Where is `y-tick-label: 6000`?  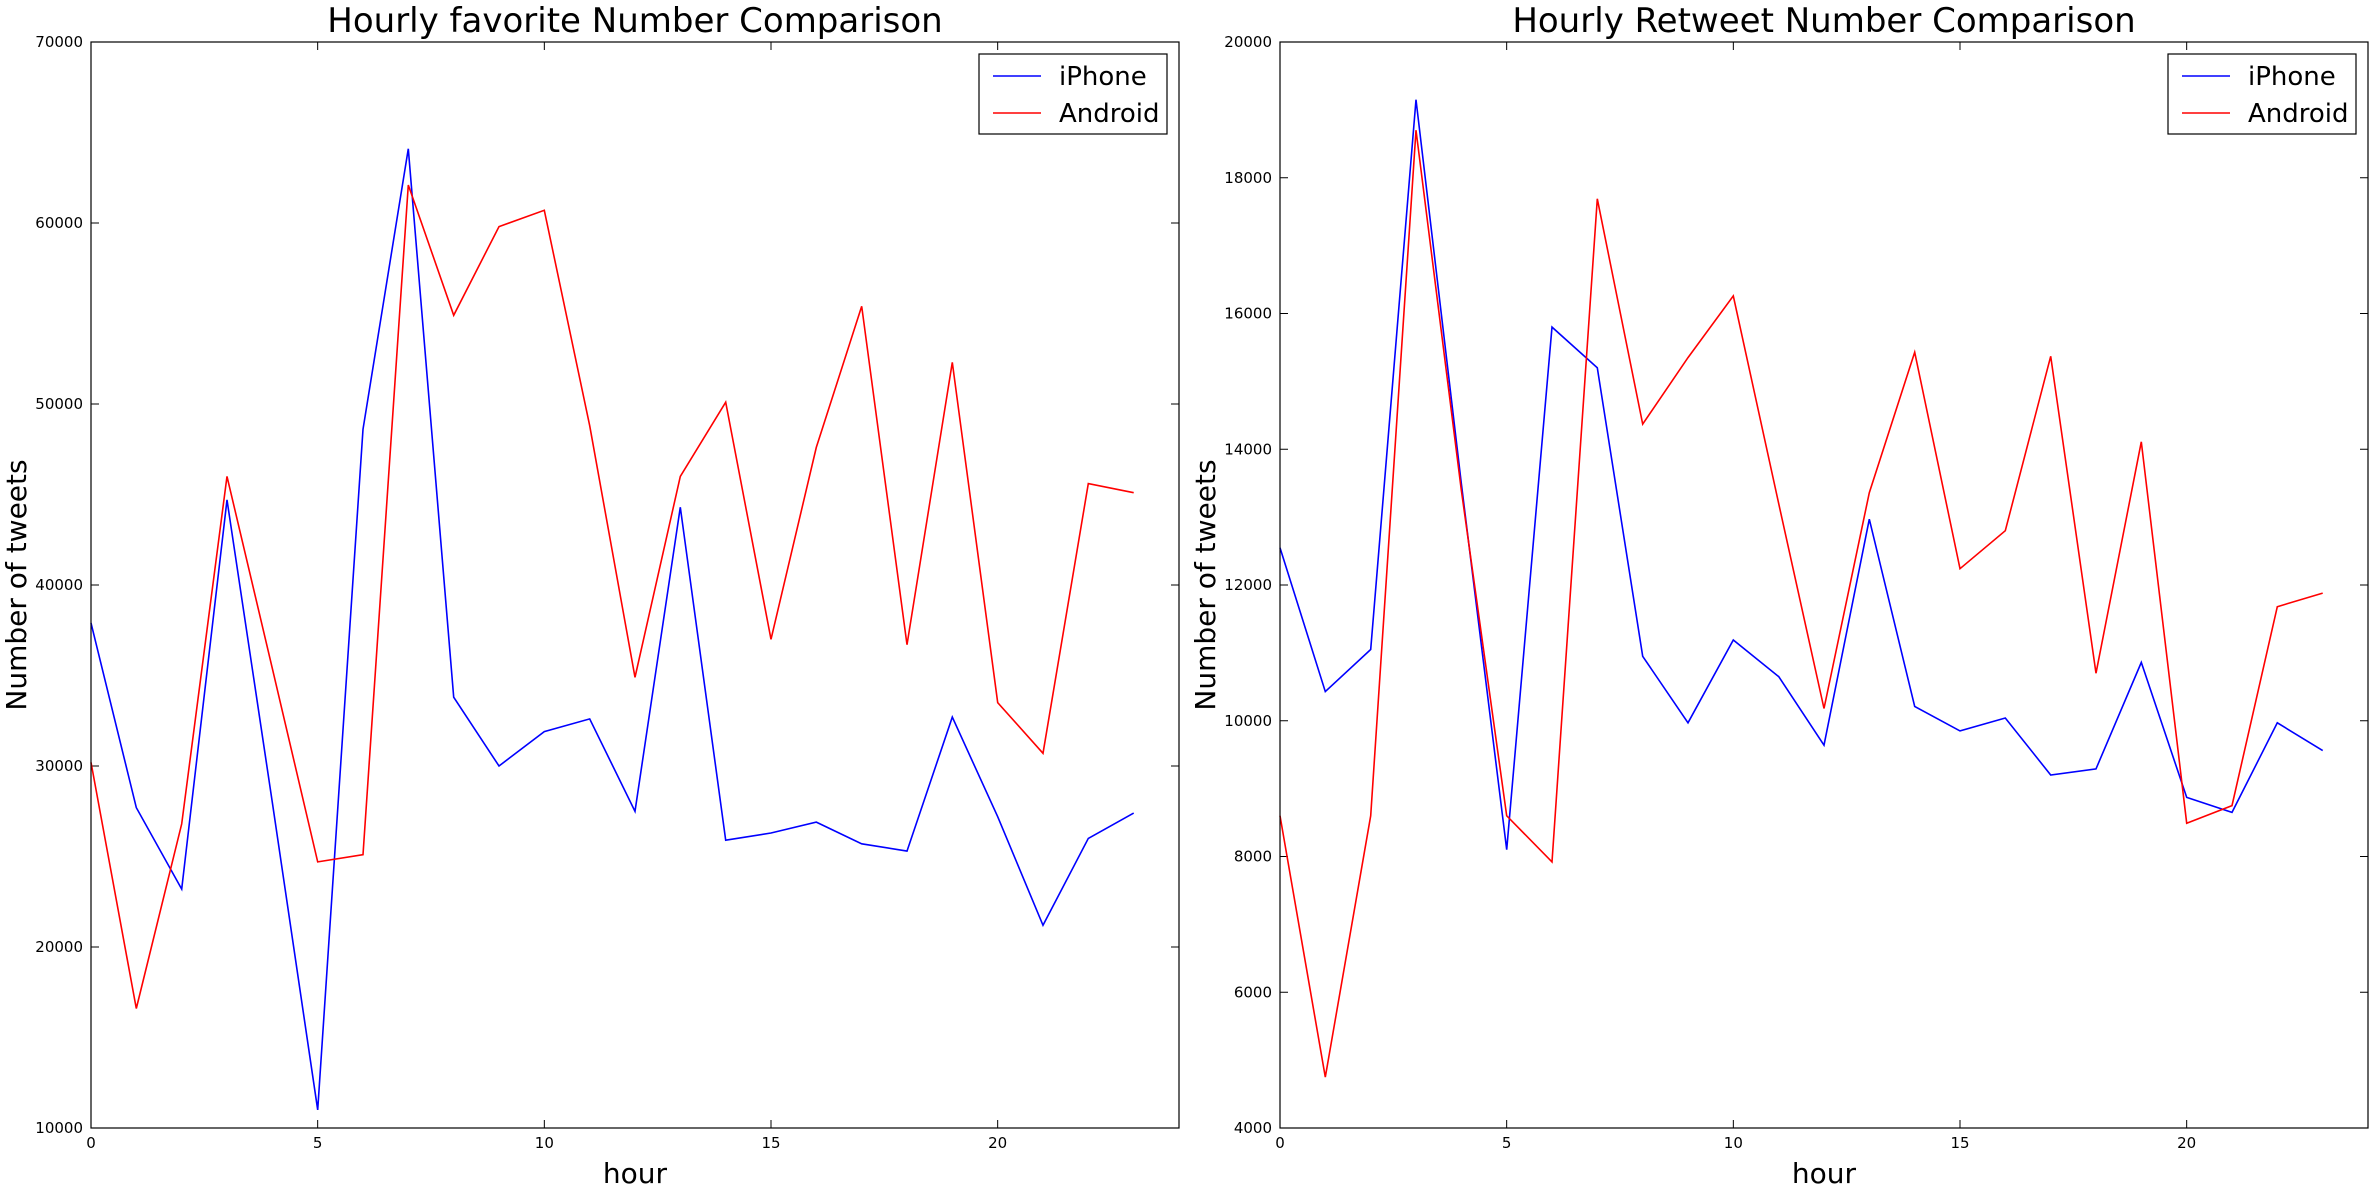
y-tick-label: 6000 is located at coordinates (1253, 992).